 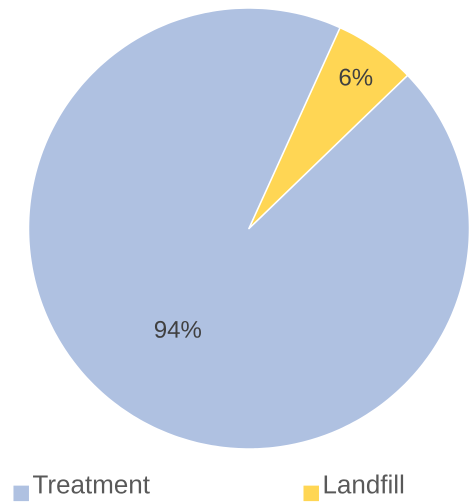 What do you see at coordinates (356, 77) in the screenshot?
I see `data-label: 6%` at bounding box center [356, 77].